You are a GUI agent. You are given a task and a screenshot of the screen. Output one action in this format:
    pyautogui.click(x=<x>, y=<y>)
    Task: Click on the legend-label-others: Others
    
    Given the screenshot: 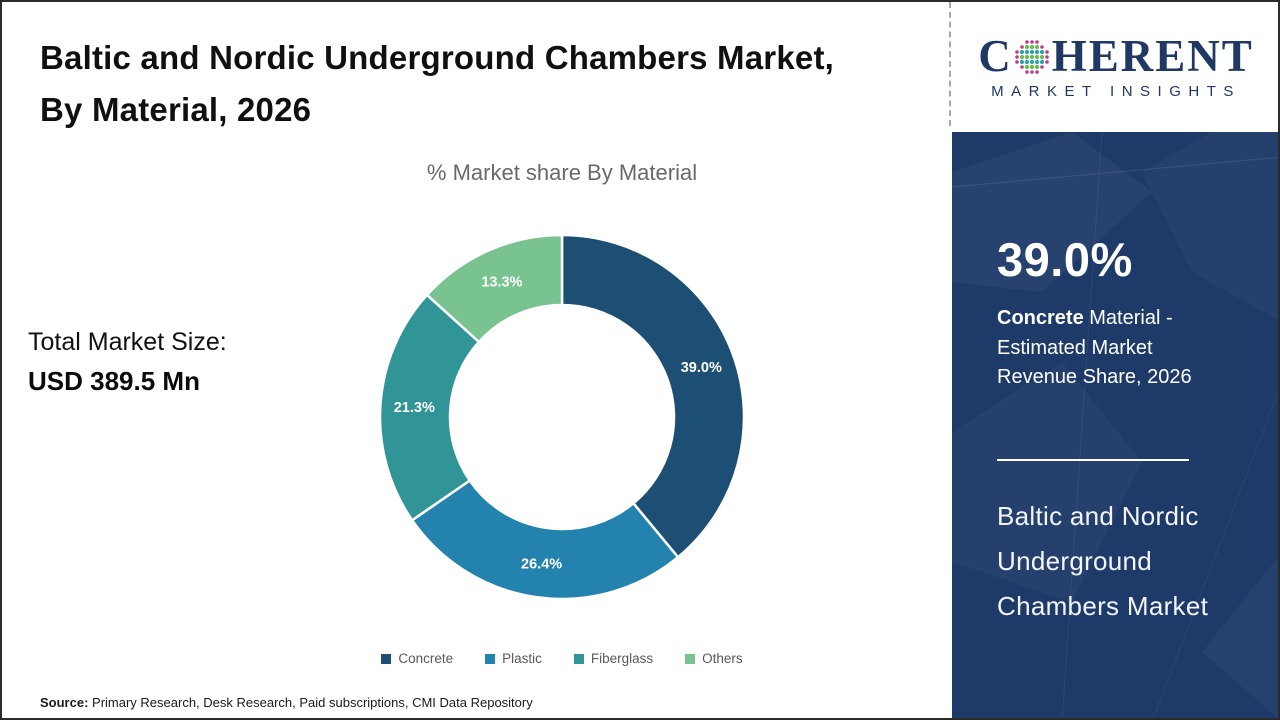 What is the action you would take?
    pyautogui.click(x=722, y=658)
    